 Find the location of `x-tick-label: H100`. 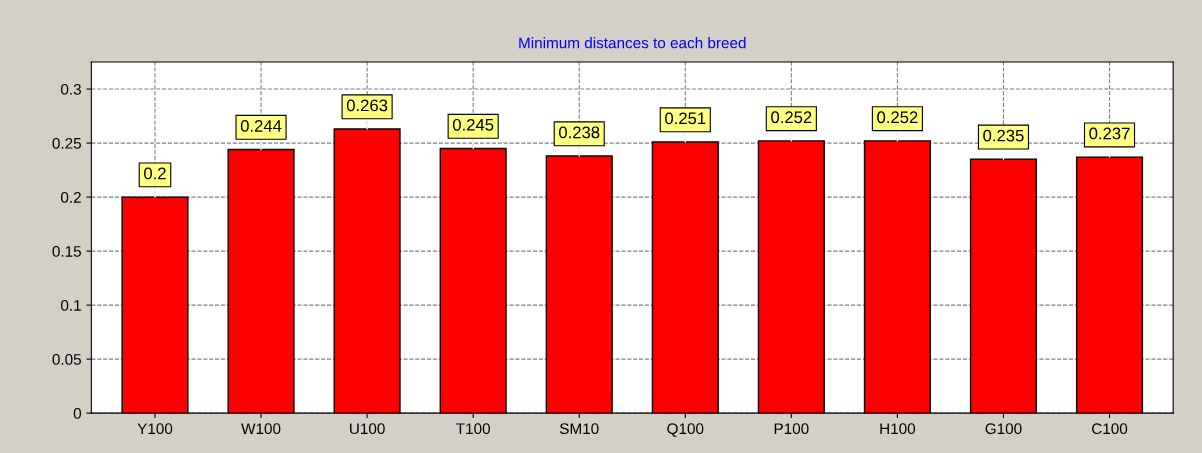

x-tick-label: H100 is located at coordinates (898, 429).